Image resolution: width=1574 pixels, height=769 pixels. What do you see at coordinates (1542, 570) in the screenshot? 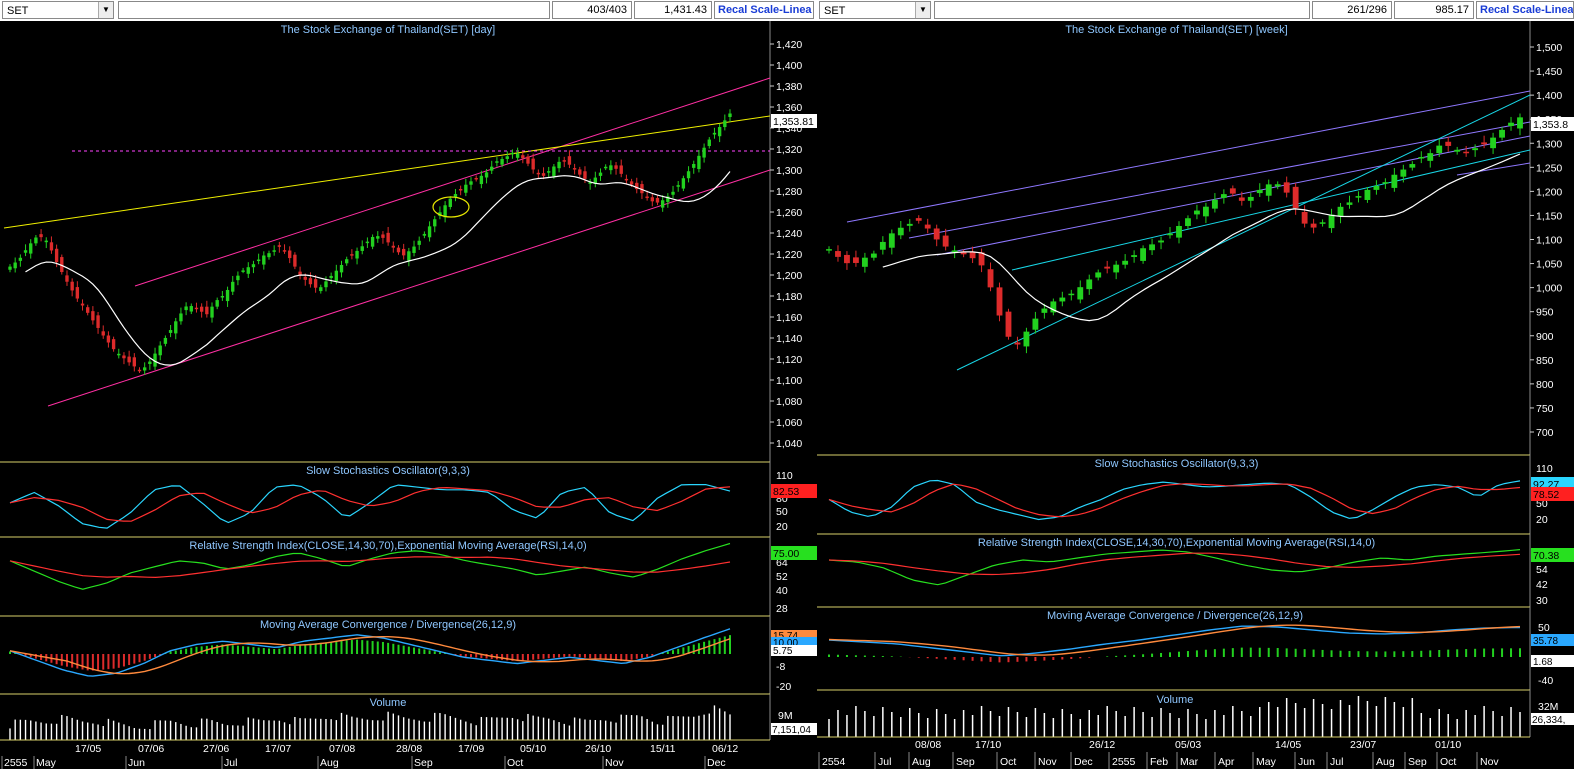
I see `rsi-pane-tick-label: 54` at bounding box center [1542, 570].